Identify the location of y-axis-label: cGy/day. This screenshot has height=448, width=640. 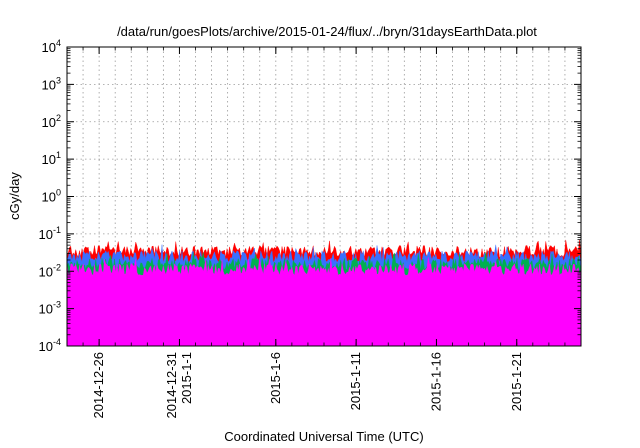
(14, 196).